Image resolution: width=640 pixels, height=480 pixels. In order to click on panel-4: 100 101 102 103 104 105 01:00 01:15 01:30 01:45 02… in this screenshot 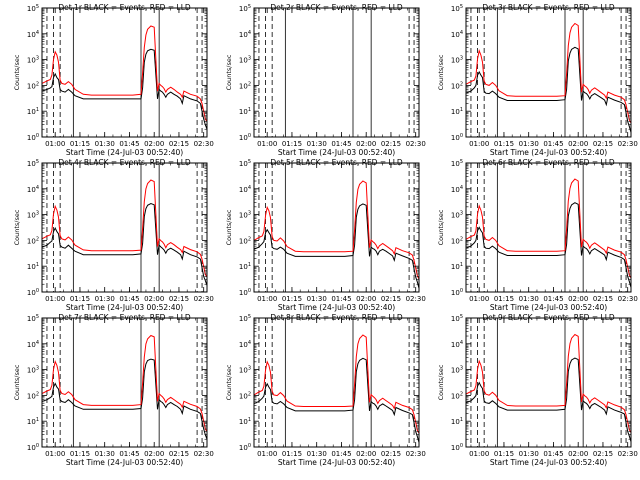, I will do `click(113, 235)`.